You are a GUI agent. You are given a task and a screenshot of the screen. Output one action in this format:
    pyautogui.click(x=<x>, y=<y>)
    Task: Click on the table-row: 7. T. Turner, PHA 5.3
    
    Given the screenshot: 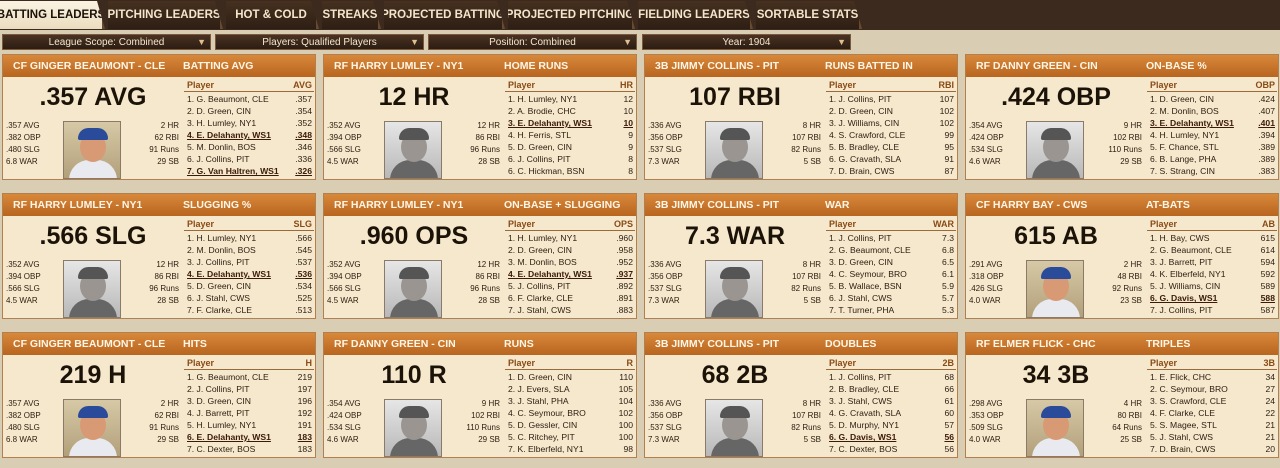 What is the action you would take?
    pyautogui.click(x=891, y=310)
    